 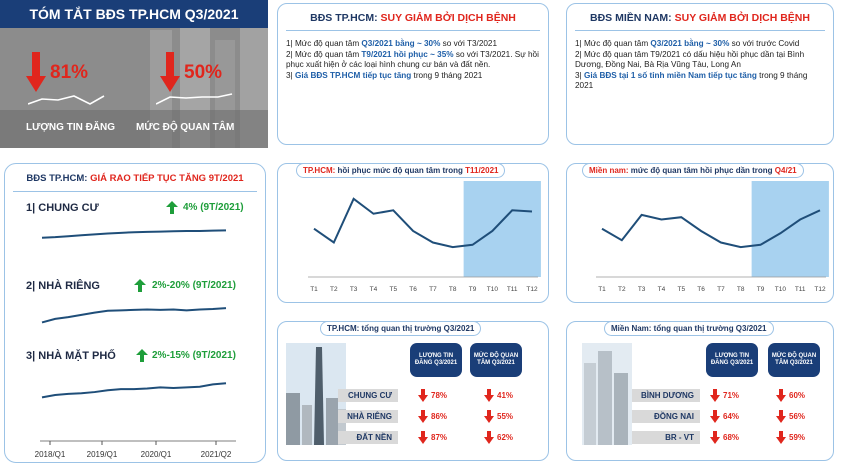 I want to click on x-tick-label: T6, so click(x=701, y=289).